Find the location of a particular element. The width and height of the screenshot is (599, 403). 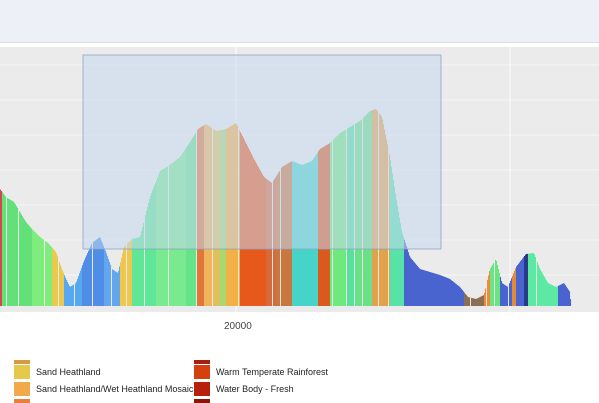

legend-item-sand-heathland: Sand Heathland is located at coordinates (57, 372).